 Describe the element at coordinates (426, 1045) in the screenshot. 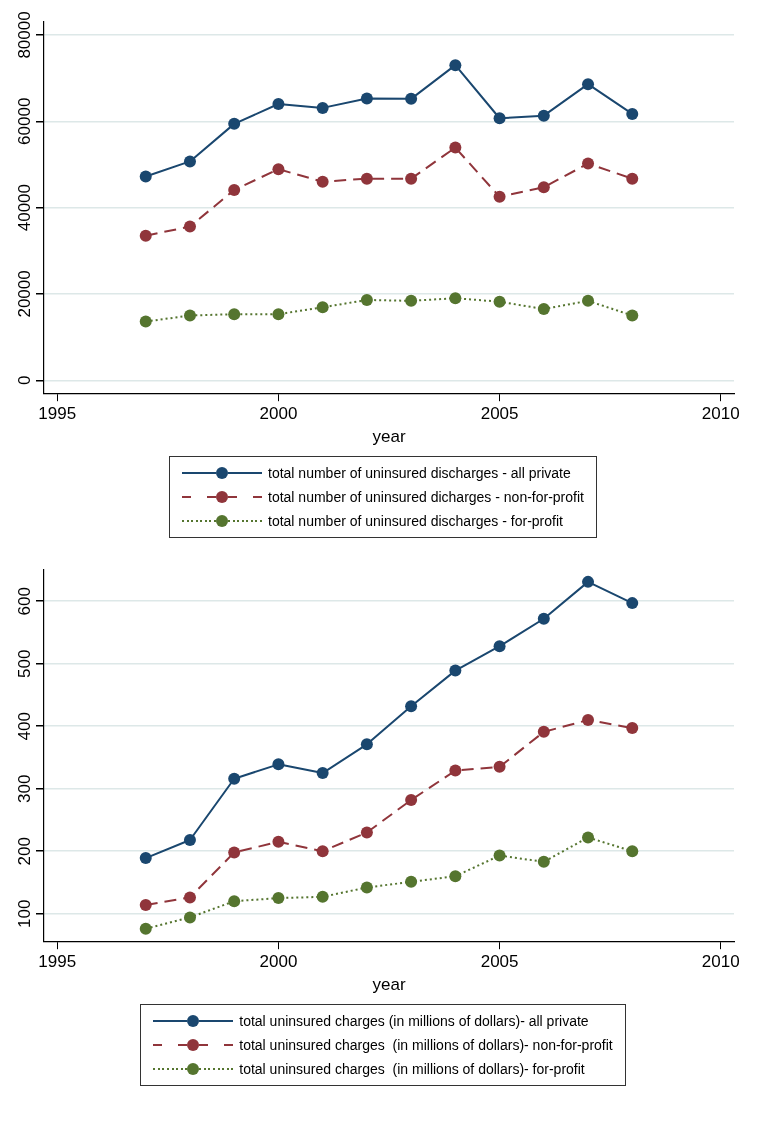

I see `legend-label: total uninsured charges (in millions of dollars)- non-for-profit` at that location.